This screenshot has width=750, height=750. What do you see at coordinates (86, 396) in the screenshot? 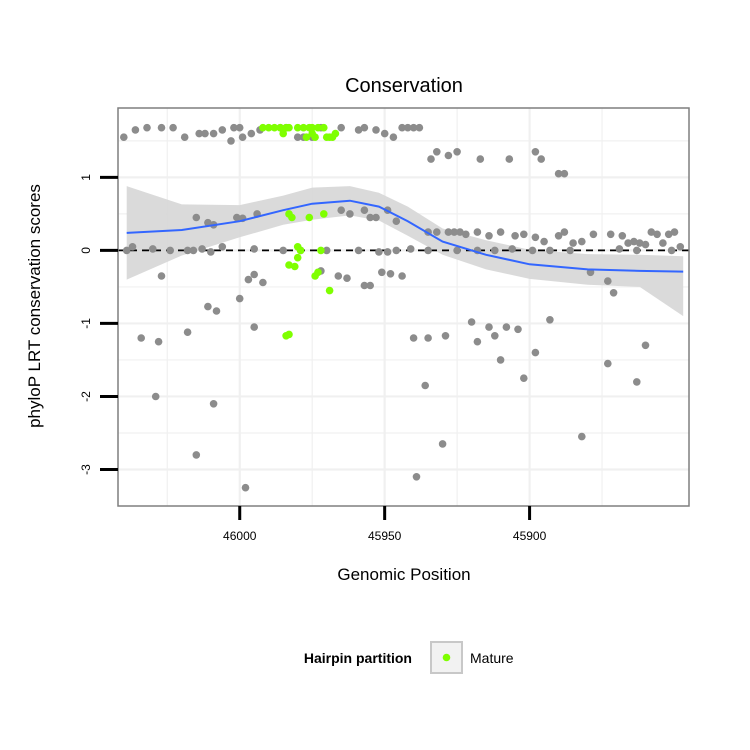
I see `y-tick-label: -2` at bounding box center [86, 396].